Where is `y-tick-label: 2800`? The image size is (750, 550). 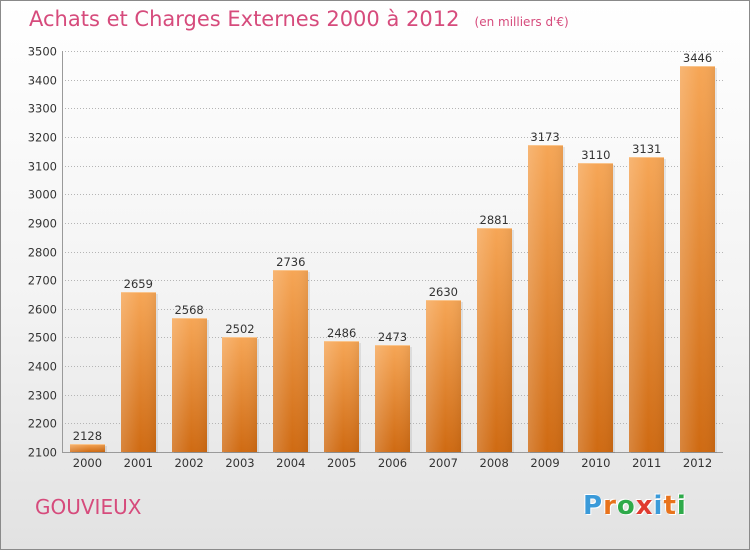
y-tick-label: 2800 is located at coordinates (42, 253).